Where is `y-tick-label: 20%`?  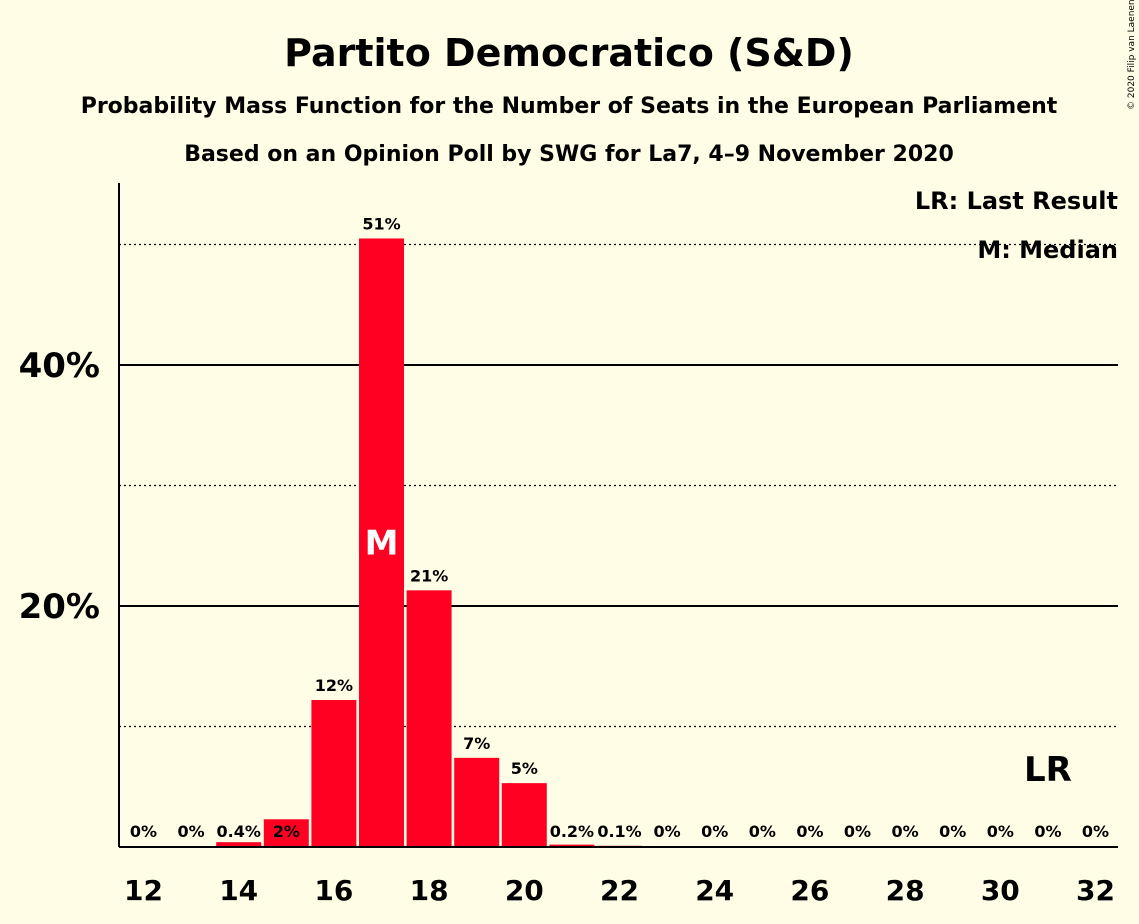
y-tick-label: 20% is located at coordinates (59, 607).